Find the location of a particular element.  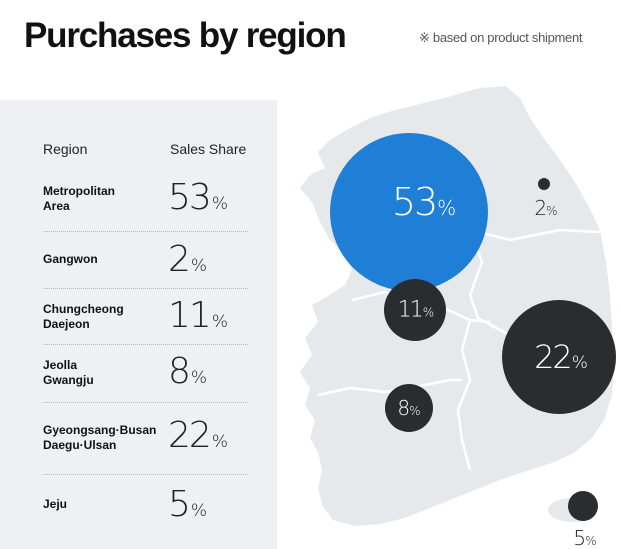

bubble-gyeongsang is located at coordinates (559, 357).